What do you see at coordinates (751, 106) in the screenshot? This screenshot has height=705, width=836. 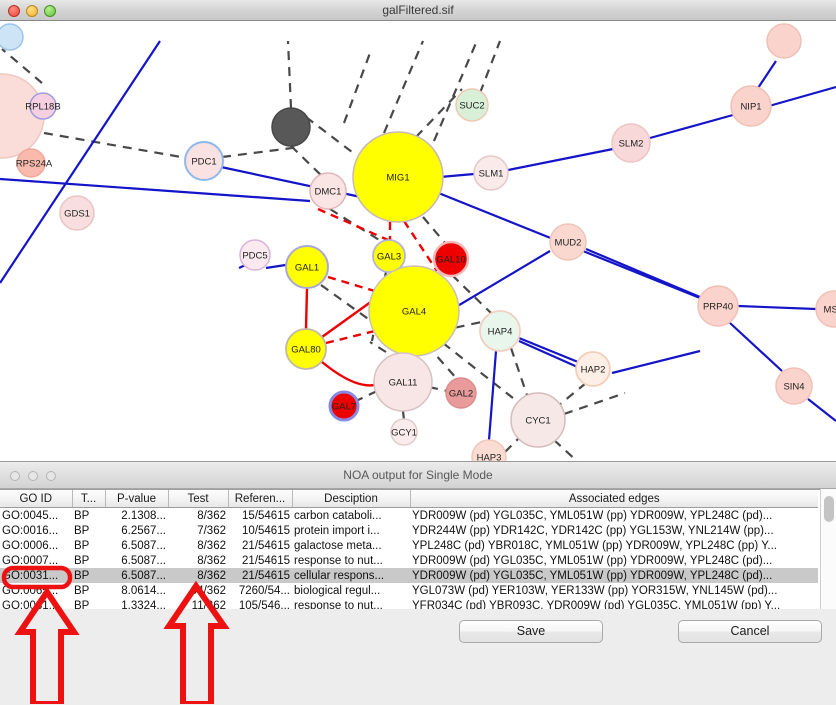 I see `node-NIP1` at bounding box center [751, 106].